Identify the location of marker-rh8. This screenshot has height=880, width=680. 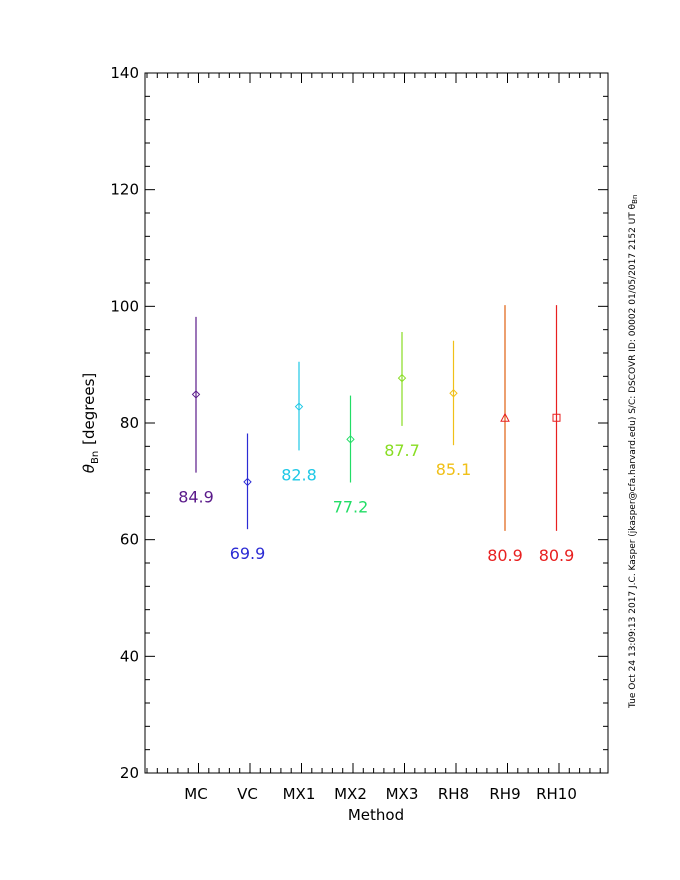
(453, 393).